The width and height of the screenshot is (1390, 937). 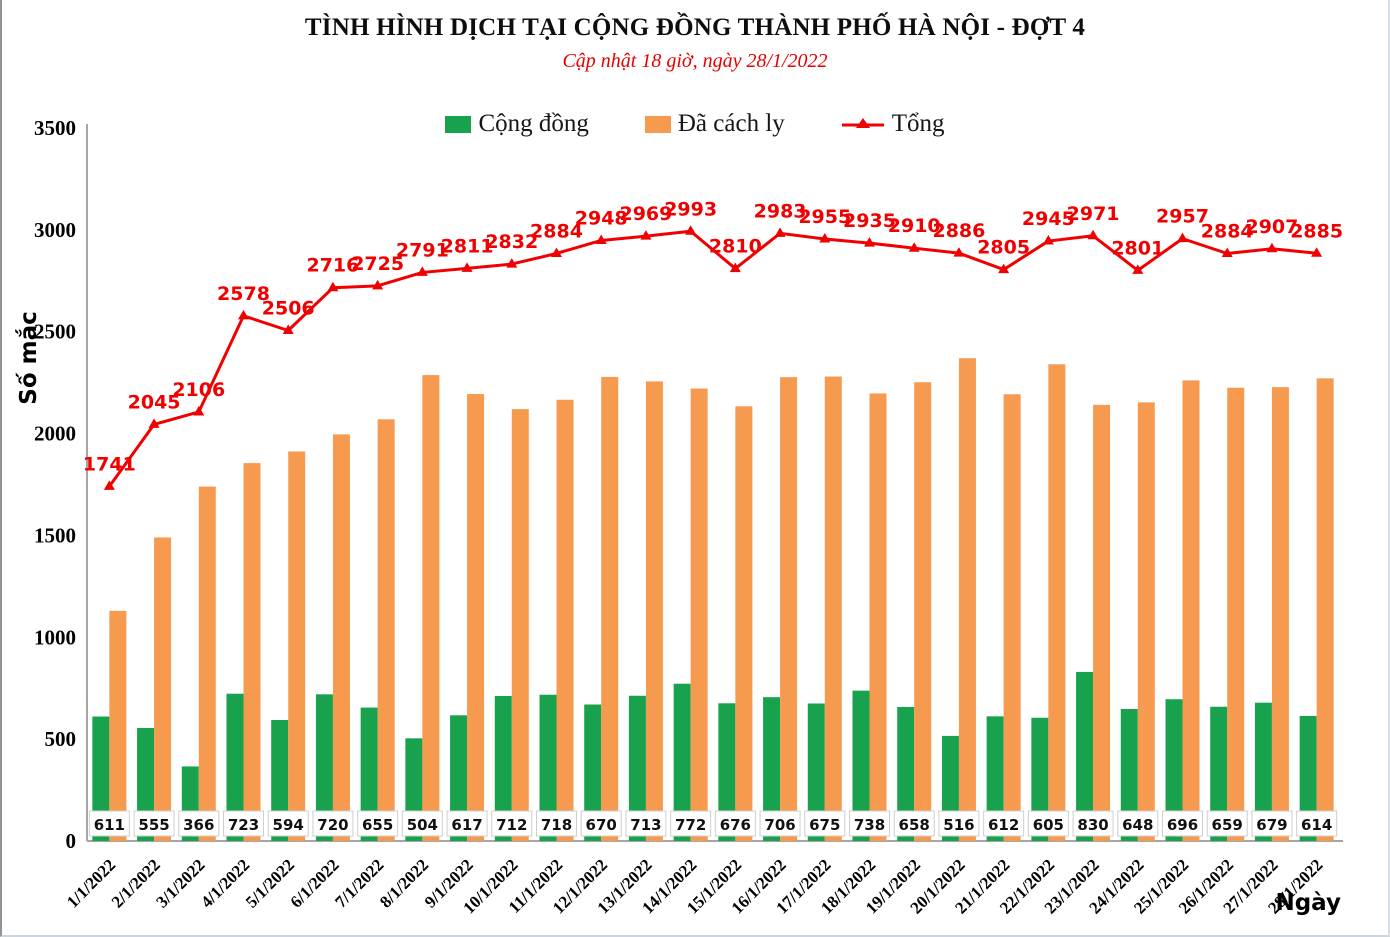 What do you see at coordinates (789, 609) in the screenshot?
I see `orange-bar-16/1/2022` at bounding box center [789, 609].